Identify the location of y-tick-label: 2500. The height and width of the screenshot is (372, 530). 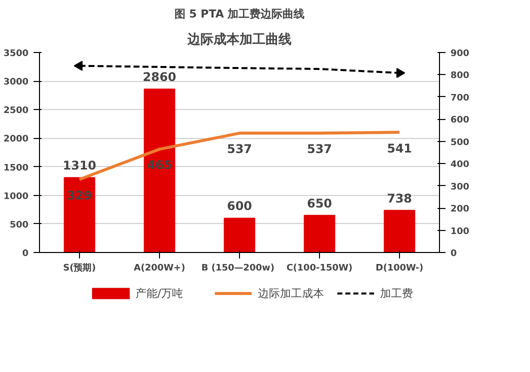
(16, 111).